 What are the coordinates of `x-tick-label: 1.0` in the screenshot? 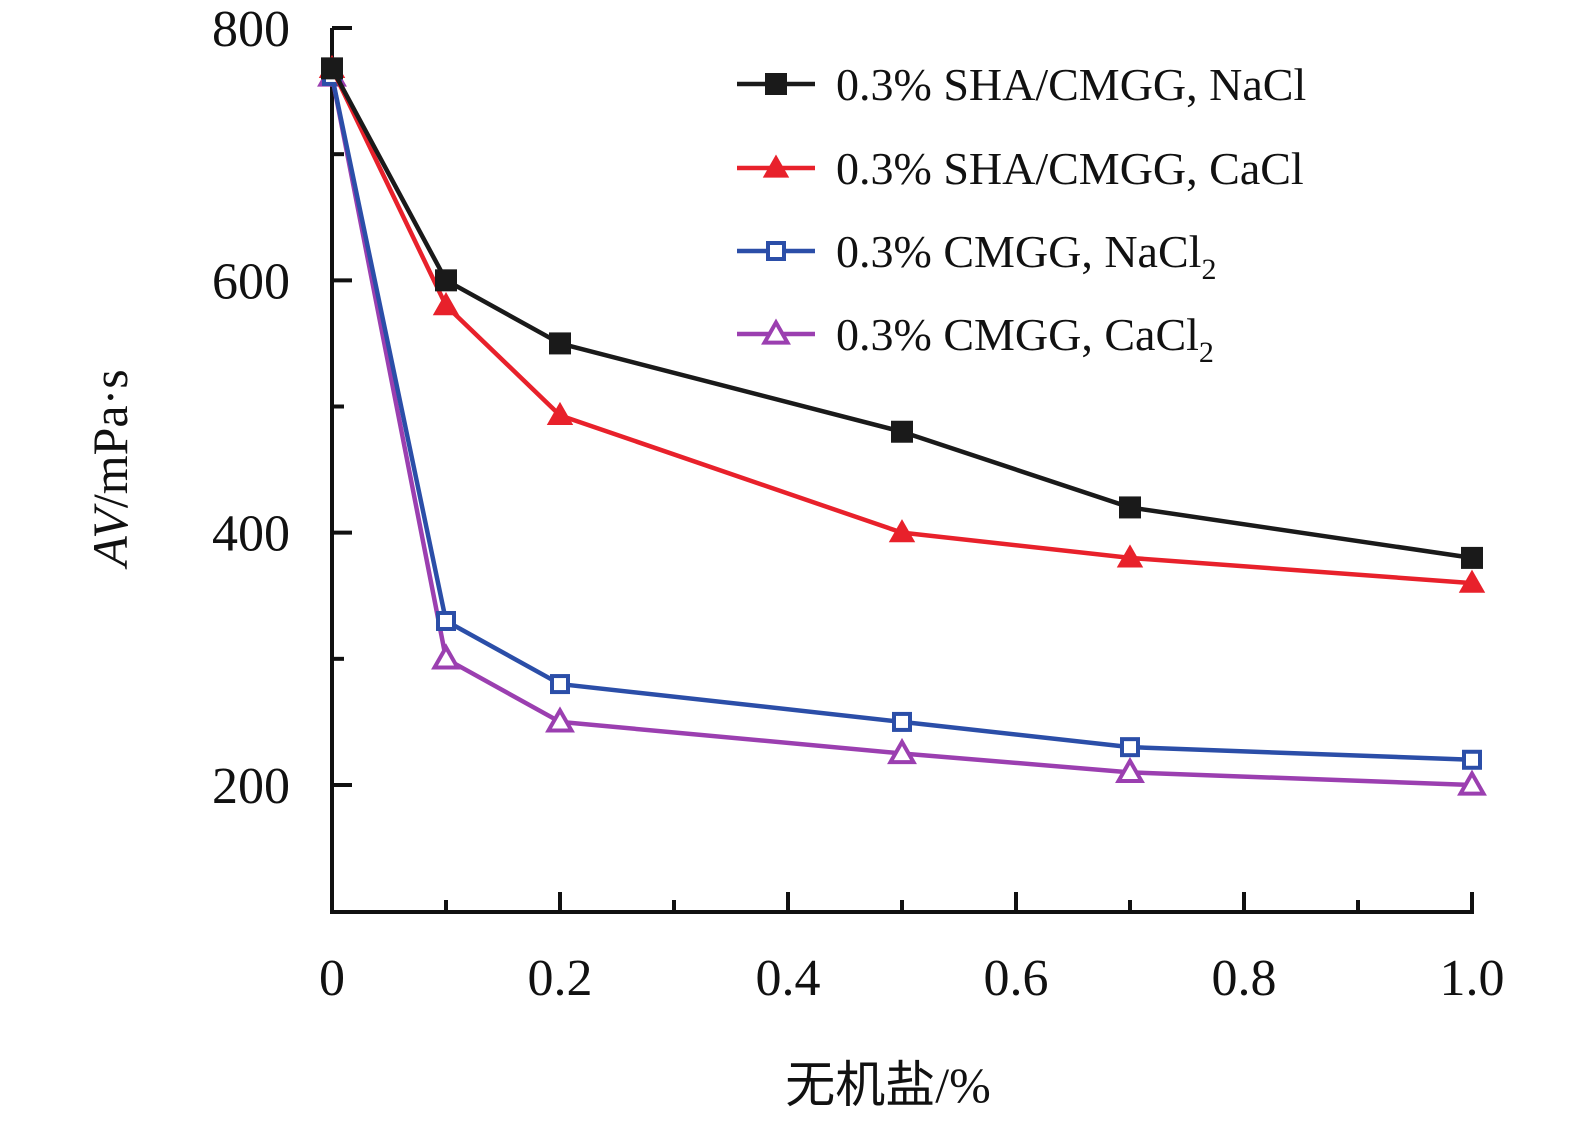 It's located at (1472, 978).